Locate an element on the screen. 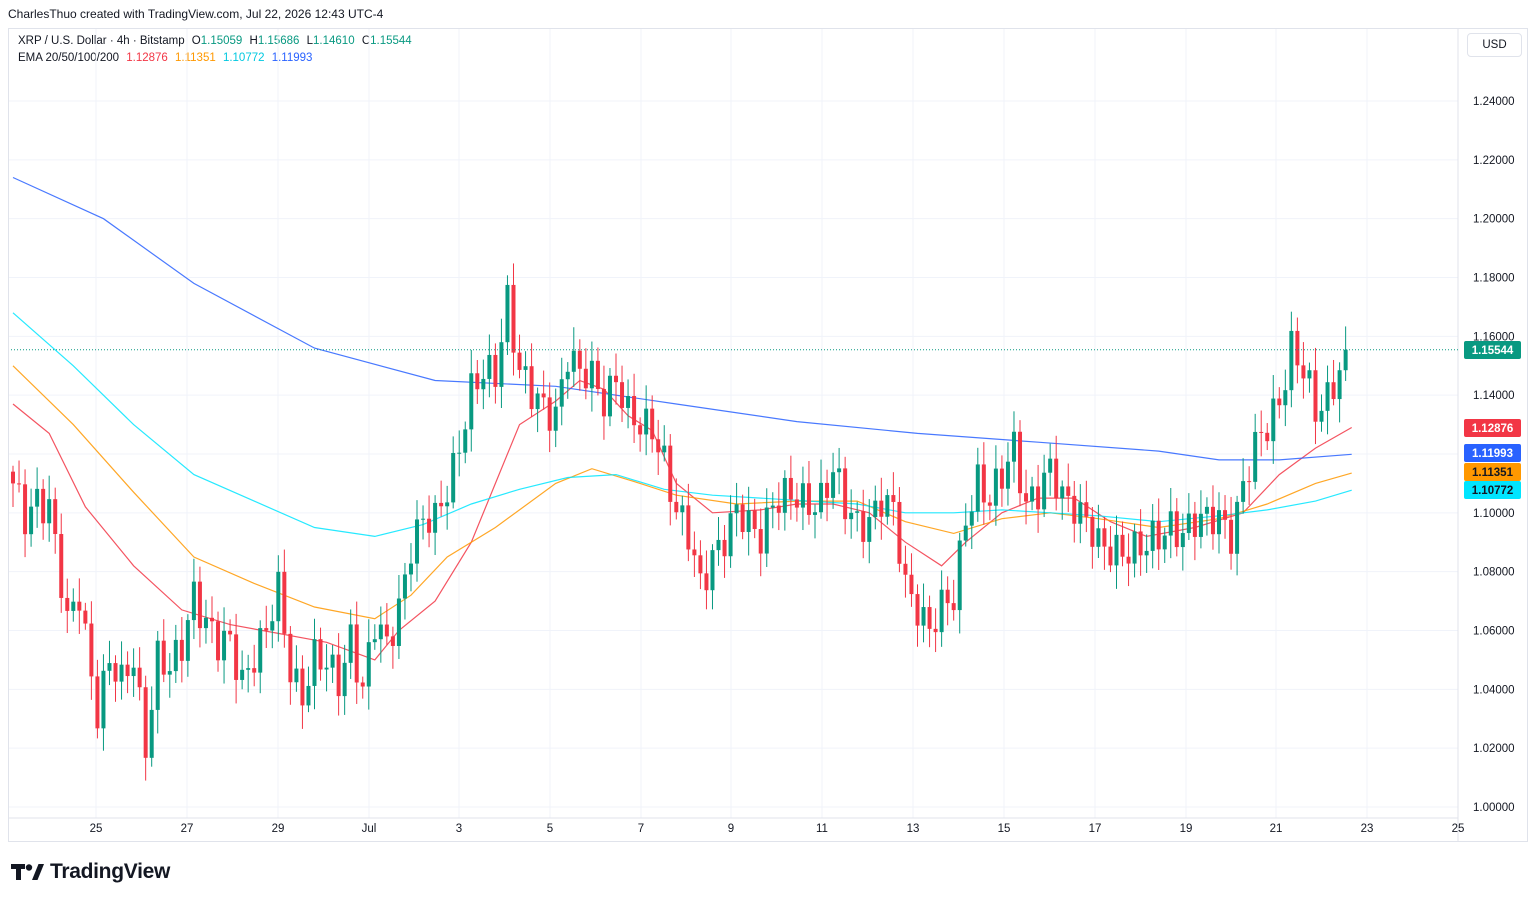 Image resolution: width=1536 pixels, height=903 pixels. y-tick-label: 1.08000 is located at coordinates (1494, 573).